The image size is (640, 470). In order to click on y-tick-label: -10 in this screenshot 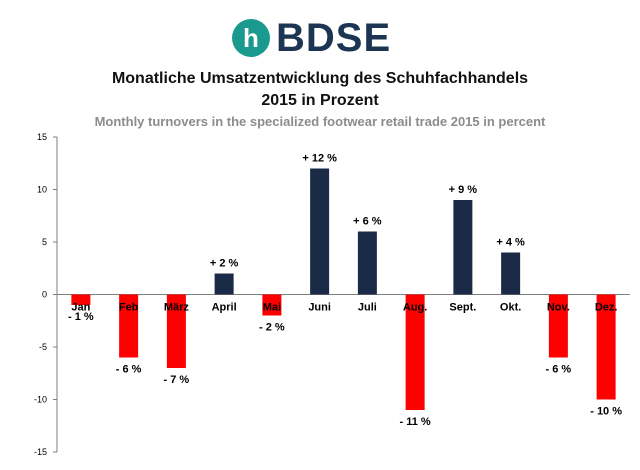, I will do `click(40, 400)`.